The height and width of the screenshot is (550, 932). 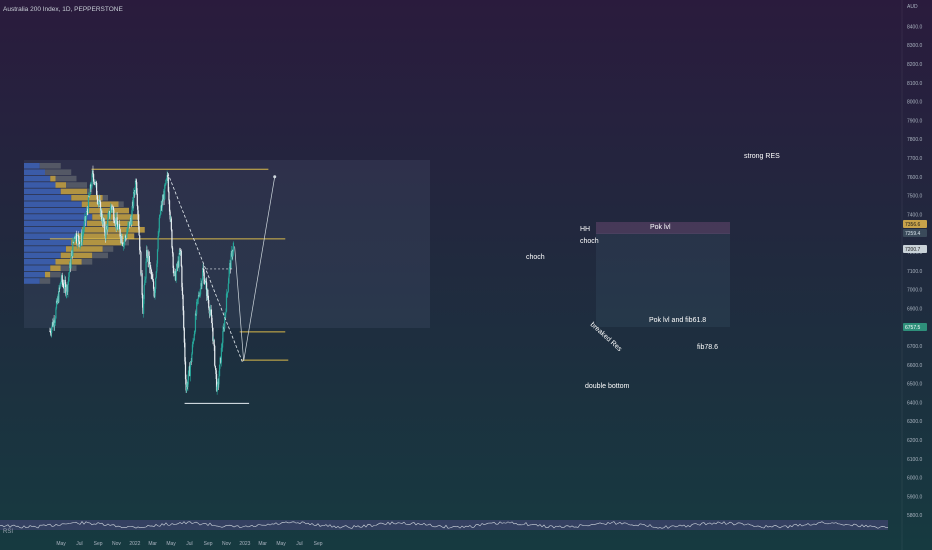 What do you see at coordinates (226, 544) in the screenshot?
I see `x-tick-label: Nov` at bounding box center [226, 544].